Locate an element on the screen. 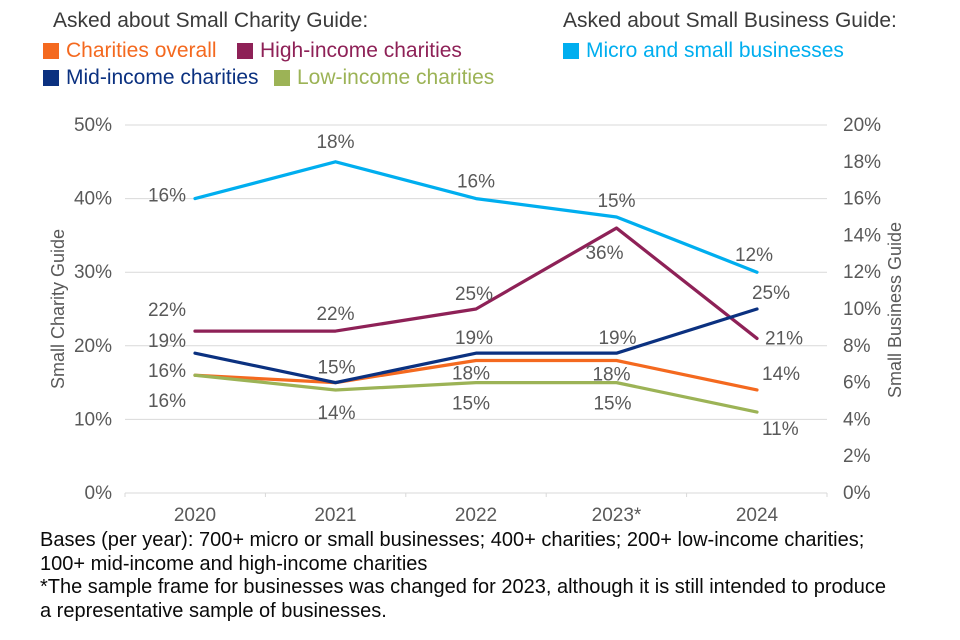 This screenshot has width=960, height=640. legend-swatch-mid-income is located at coordinates (51, 78).